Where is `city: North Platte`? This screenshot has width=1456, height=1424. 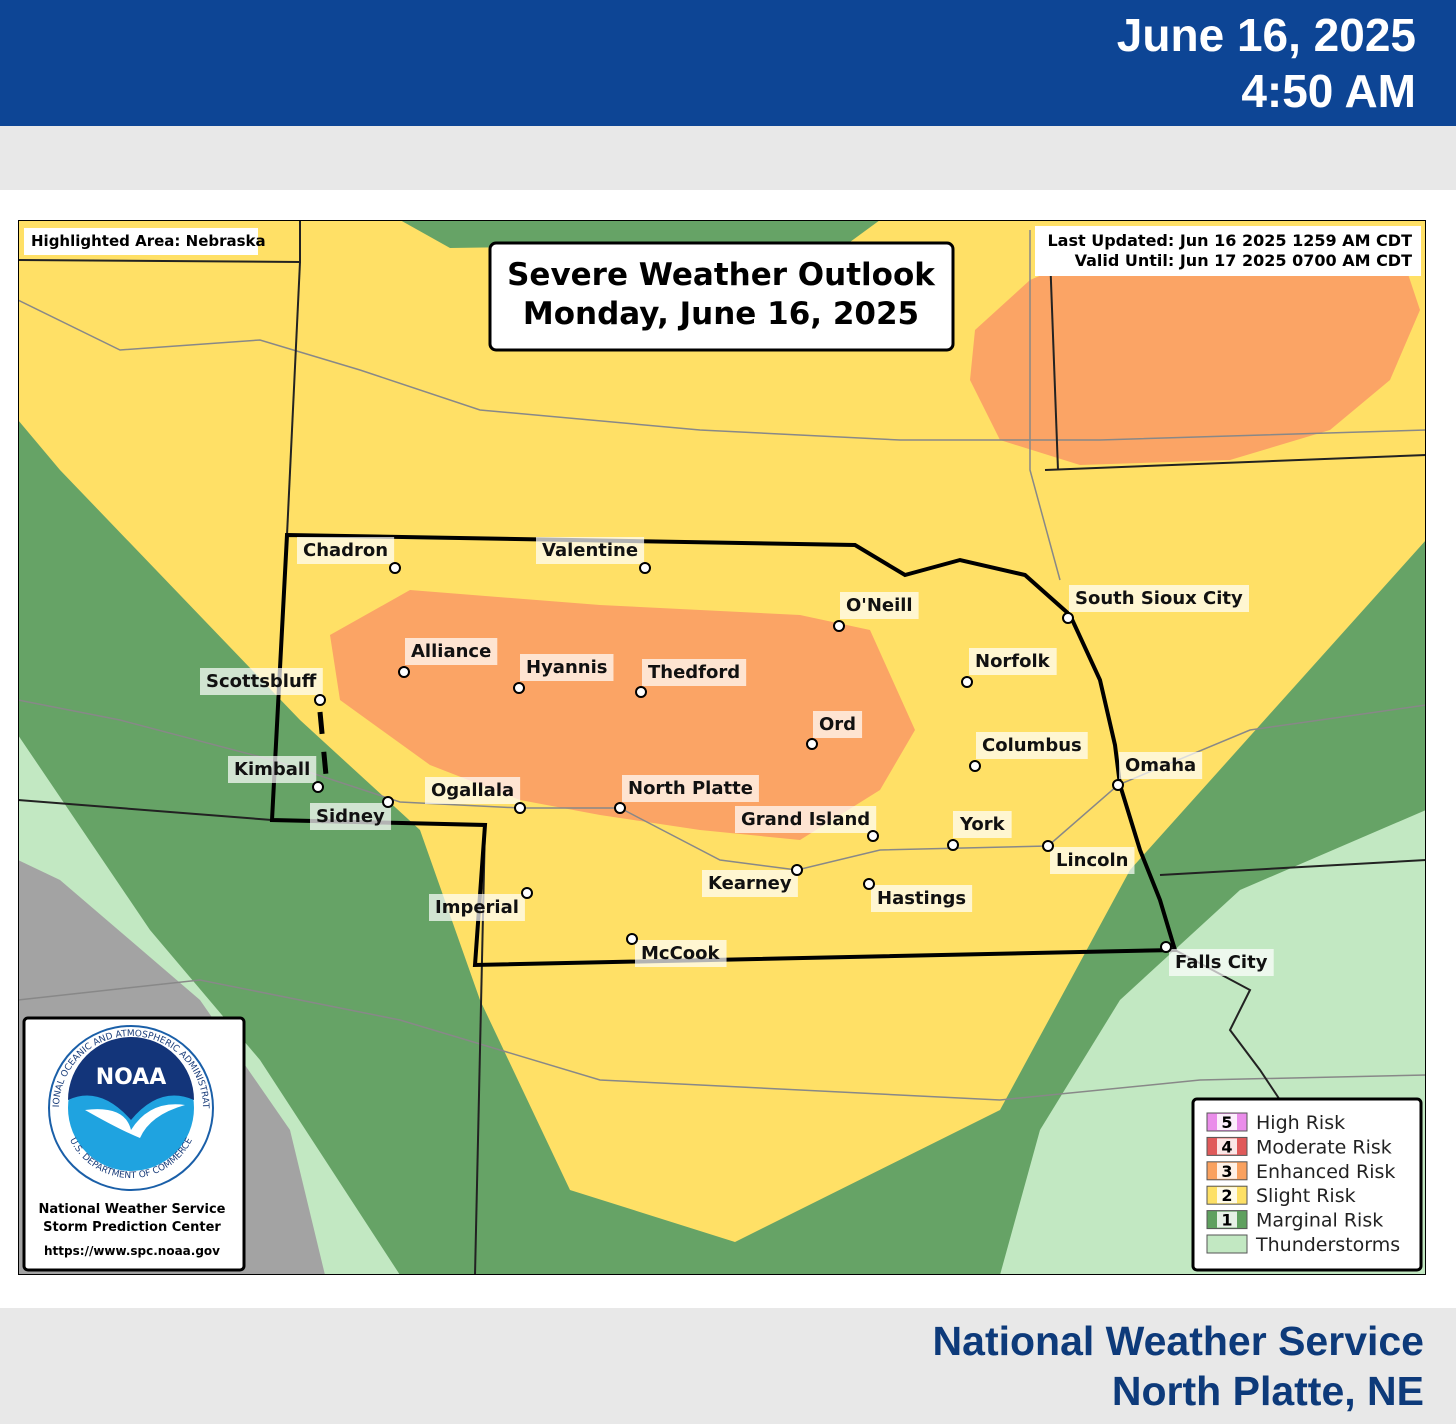
city: North Platte is located at coordinates (686, 794).